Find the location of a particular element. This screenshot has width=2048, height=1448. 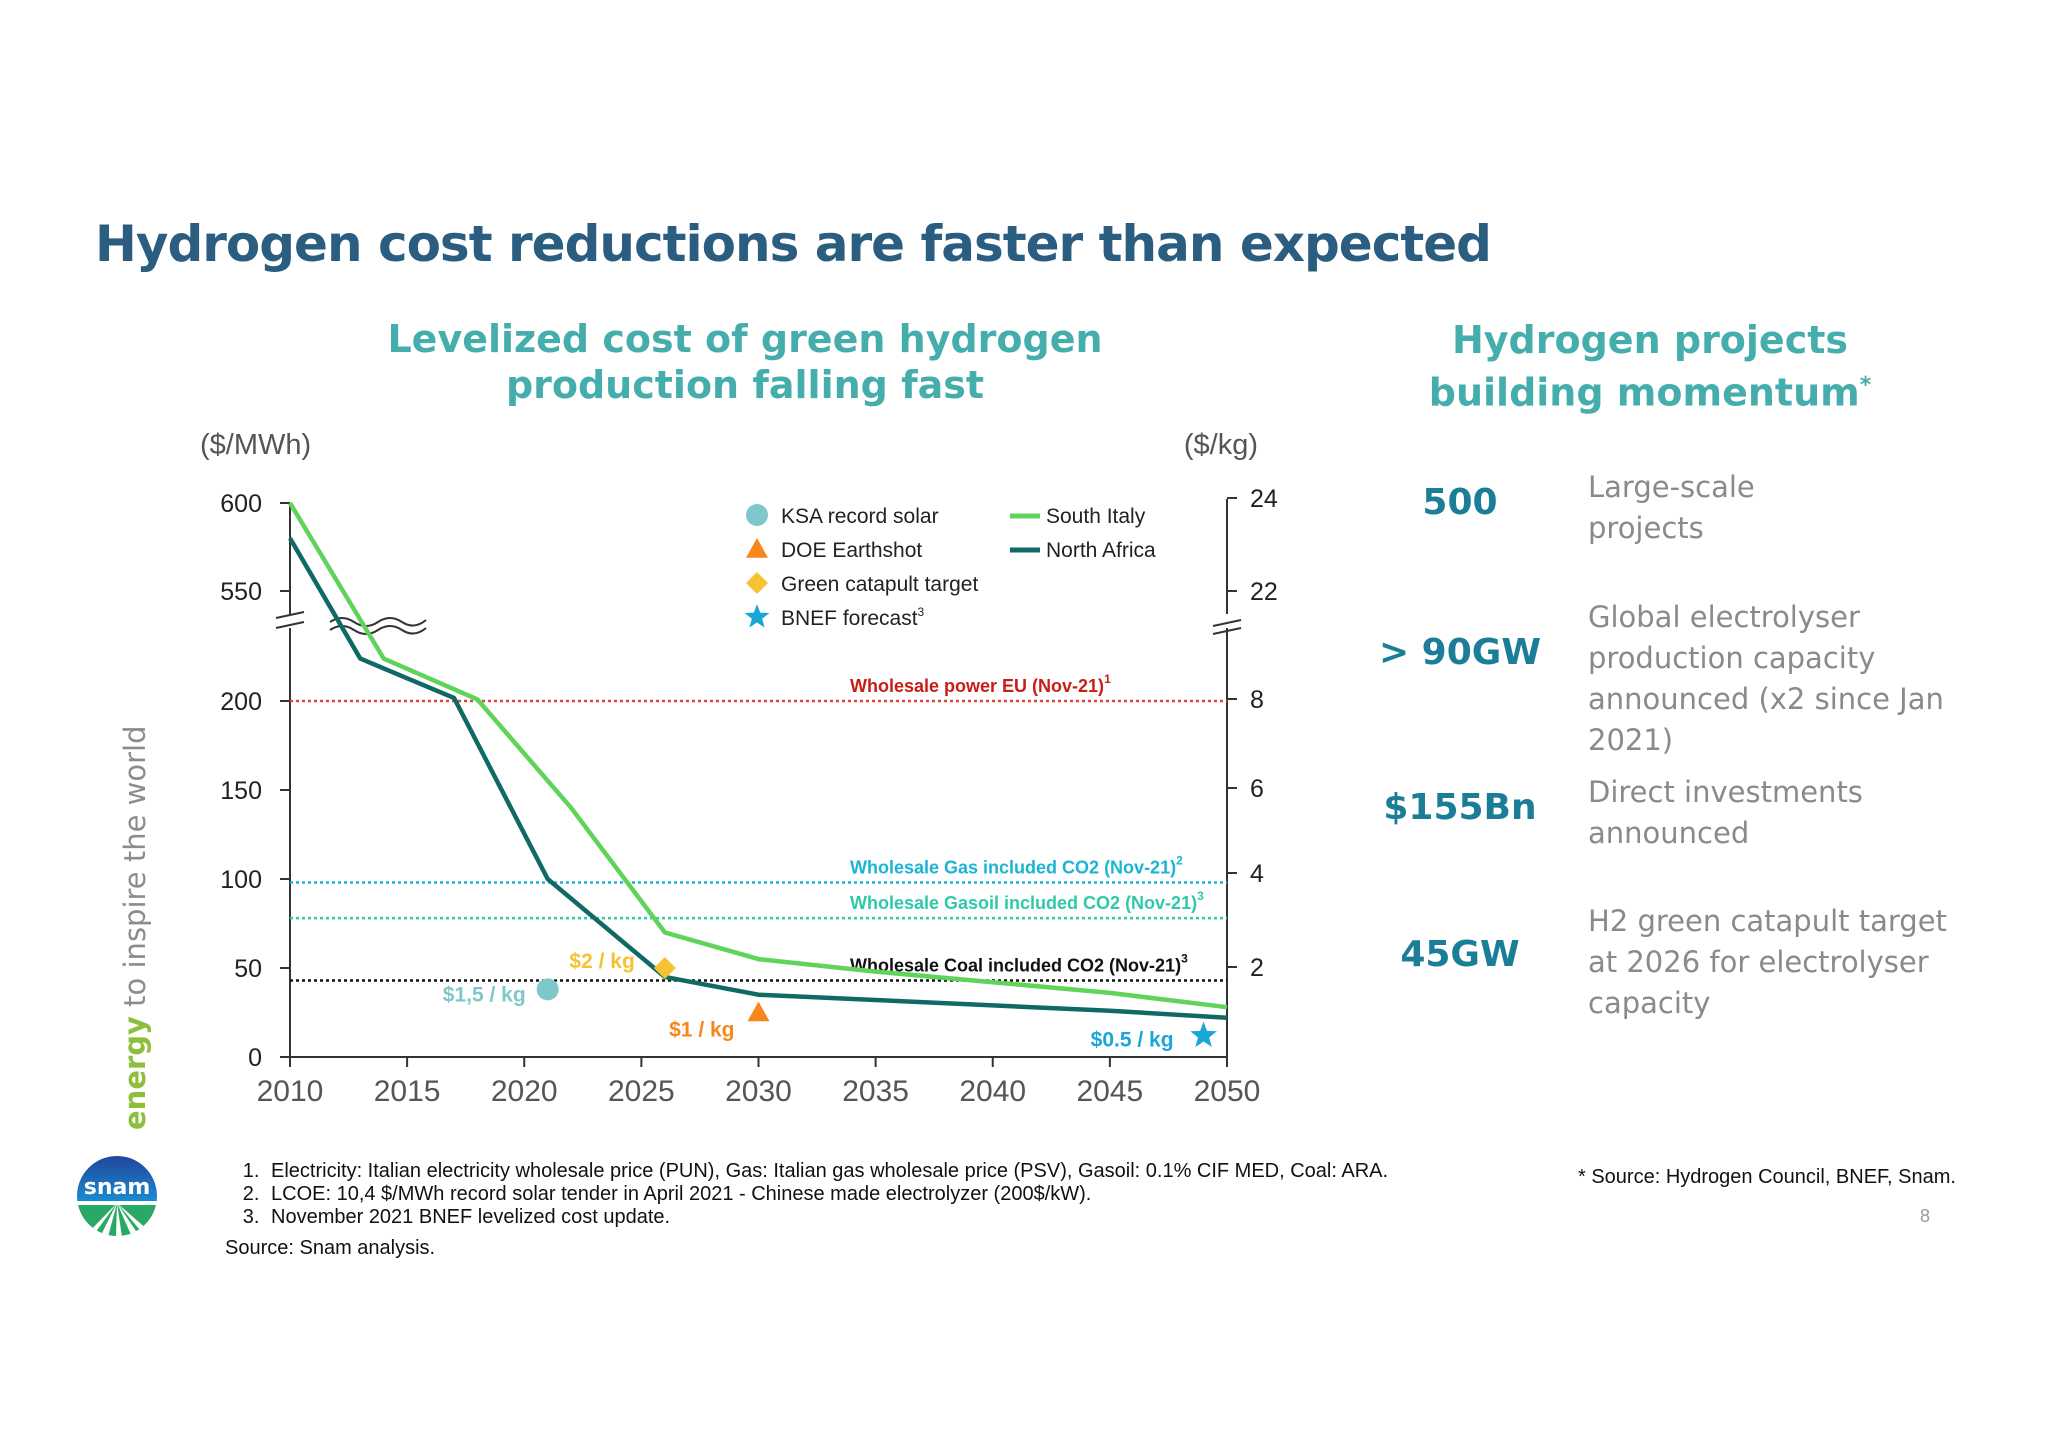

circle-marker is located at coordinates (547, 989).